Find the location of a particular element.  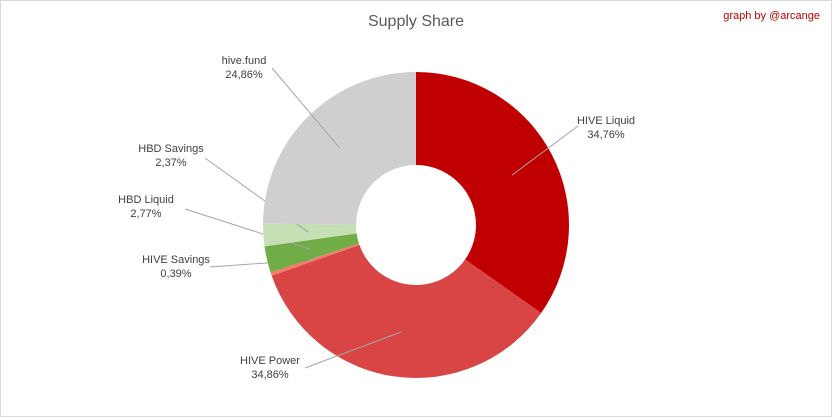

slice-label: HIVE Power is located at coordinates (270, 361).